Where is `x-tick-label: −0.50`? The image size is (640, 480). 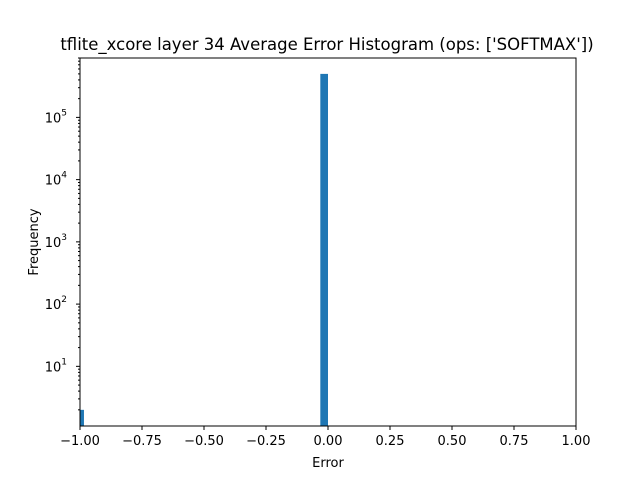 x-tick-label: −0.50 is located at coordinates (204, 441).